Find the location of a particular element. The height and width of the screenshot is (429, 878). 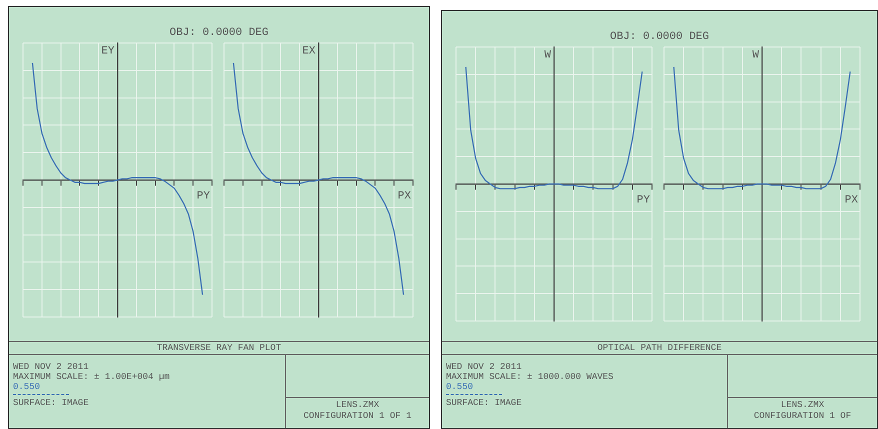

y-axis-title: EY is located at coordinates (108, 51).